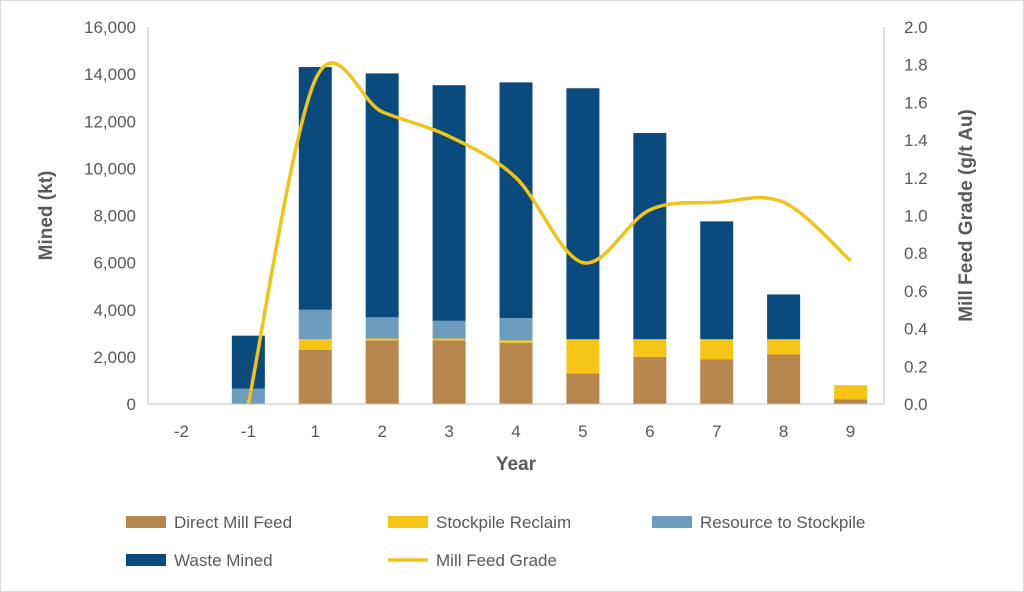  I want to click on x-tick-label: 6, so click(649, 431).